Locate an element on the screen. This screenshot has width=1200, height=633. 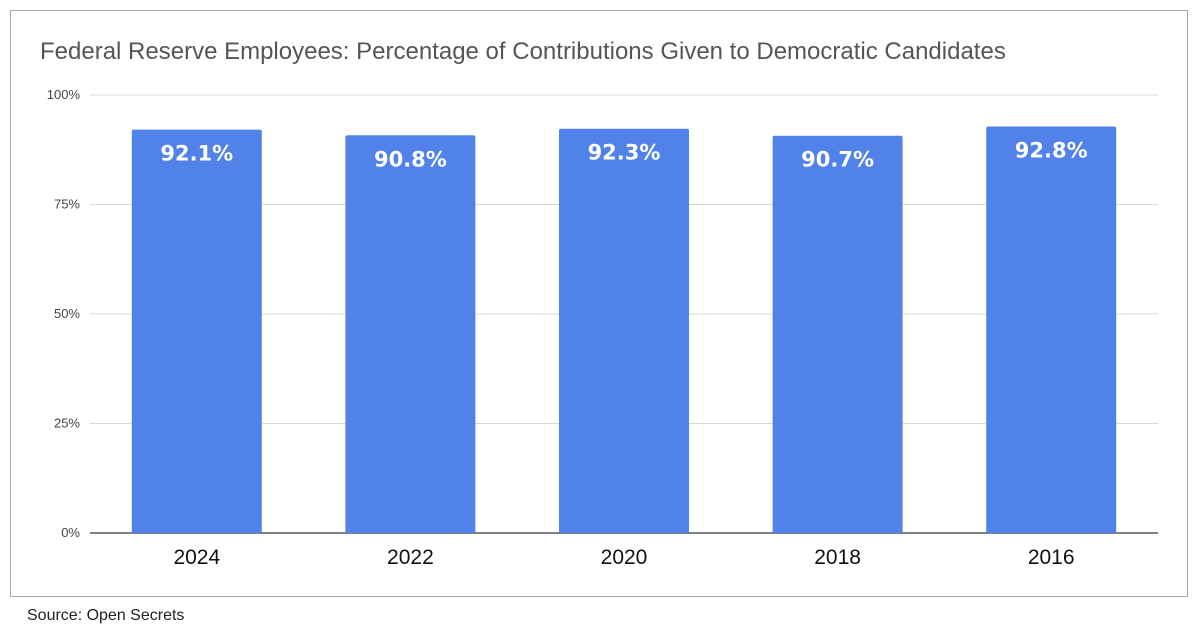
data-label: 92.1% is located at coordinates (196, 154).